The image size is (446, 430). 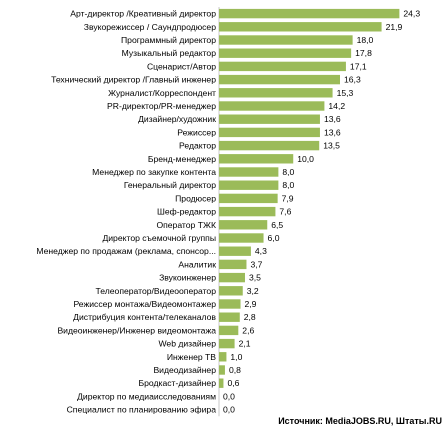 I want to click on category-label: Аналитик, so click(x=197, y=264).